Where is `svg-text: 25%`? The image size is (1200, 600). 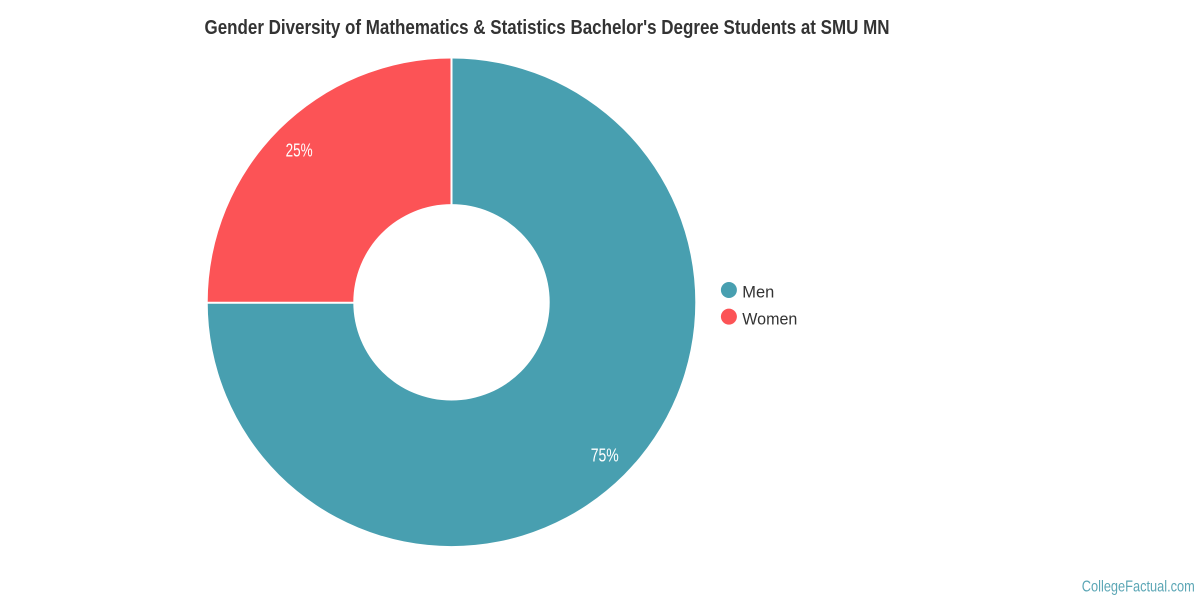 svg-text: 25% is located at coordinates (299, 151).